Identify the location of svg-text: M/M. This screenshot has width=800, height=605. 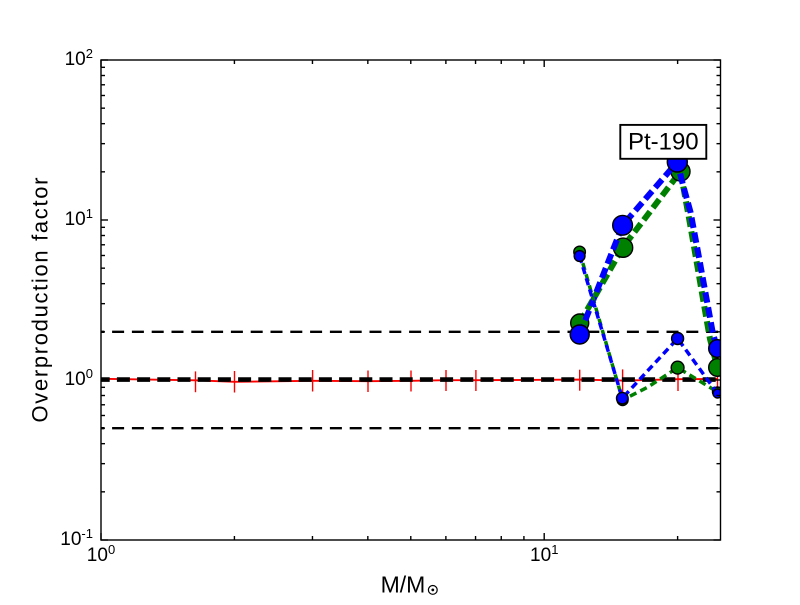
(403, 585).